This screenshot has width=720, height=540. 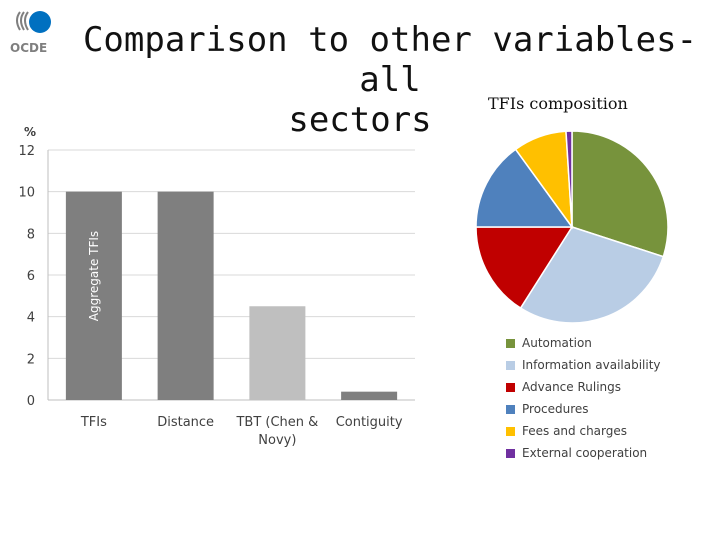 I want to click on legend-label: Advance Rulings, so click(x=572, y=387).